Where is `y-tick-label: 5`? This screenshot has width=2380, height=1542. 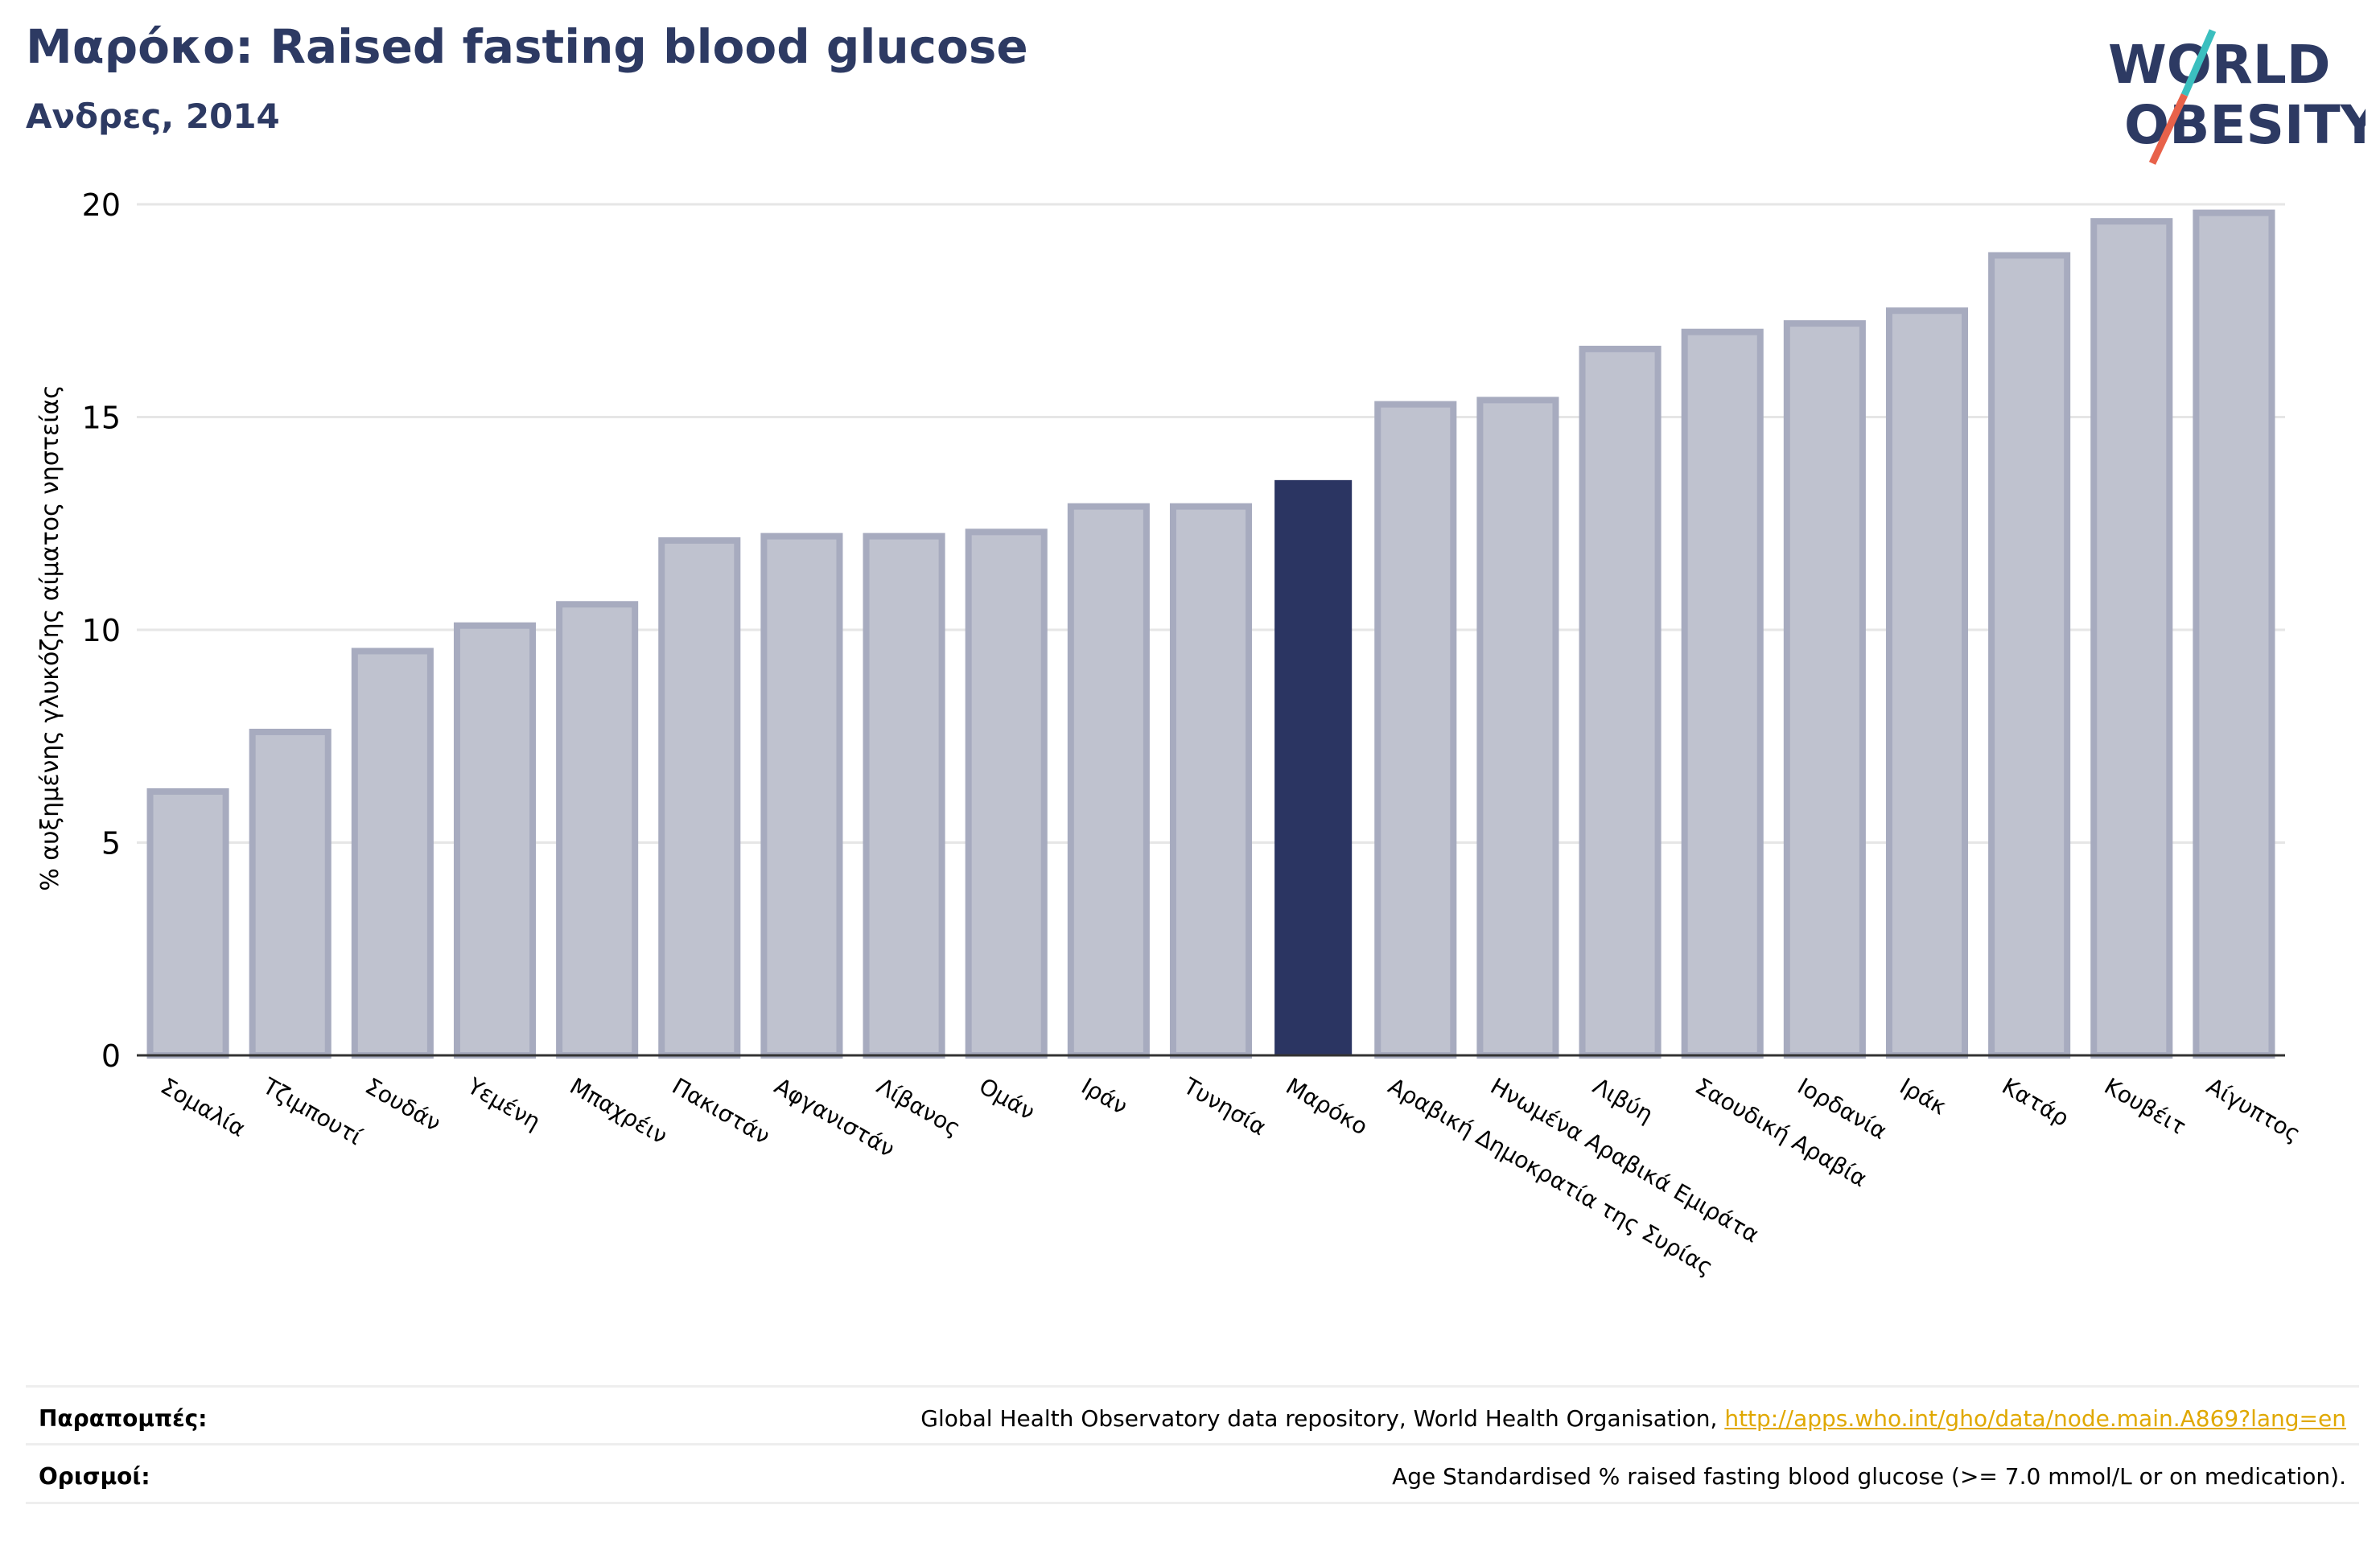
y-tick-label: 5 is located at coordinates (111, 843).